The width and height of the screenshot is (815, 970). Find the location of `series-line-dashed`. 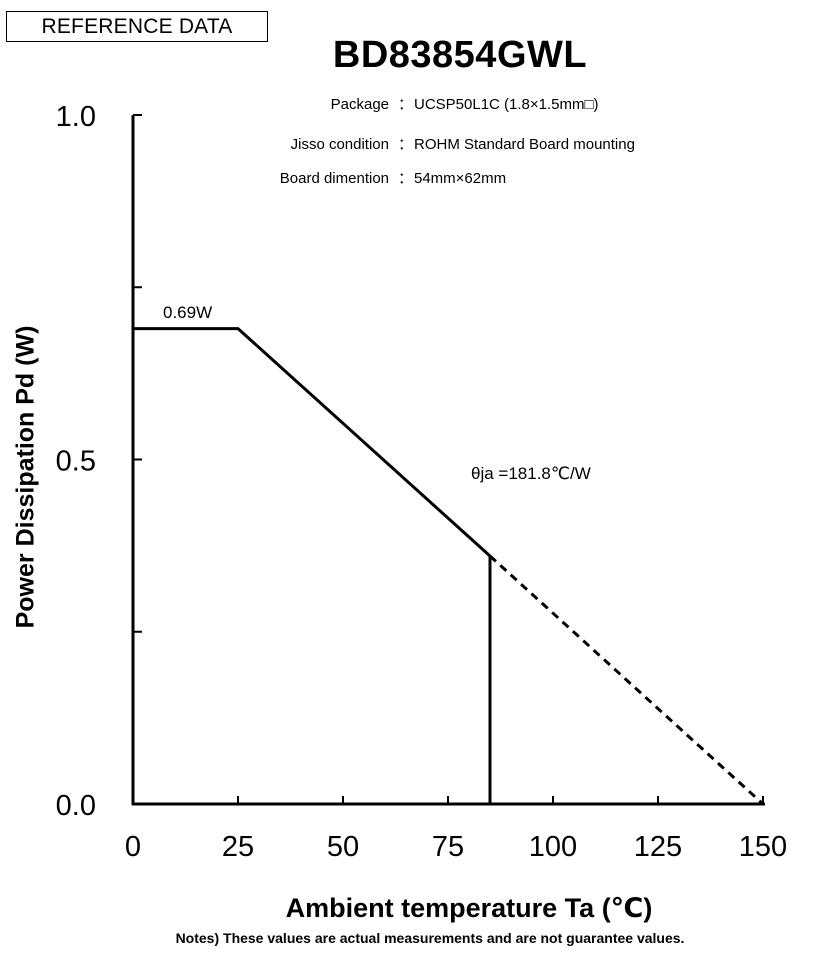

series-line-dashed is located at coordinates (626, 680).